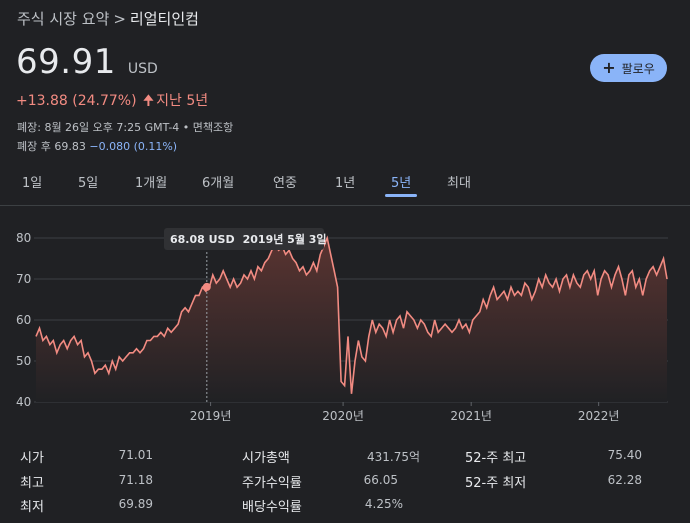  I want to click on stat-label-open: 시가, so click(32, 458).